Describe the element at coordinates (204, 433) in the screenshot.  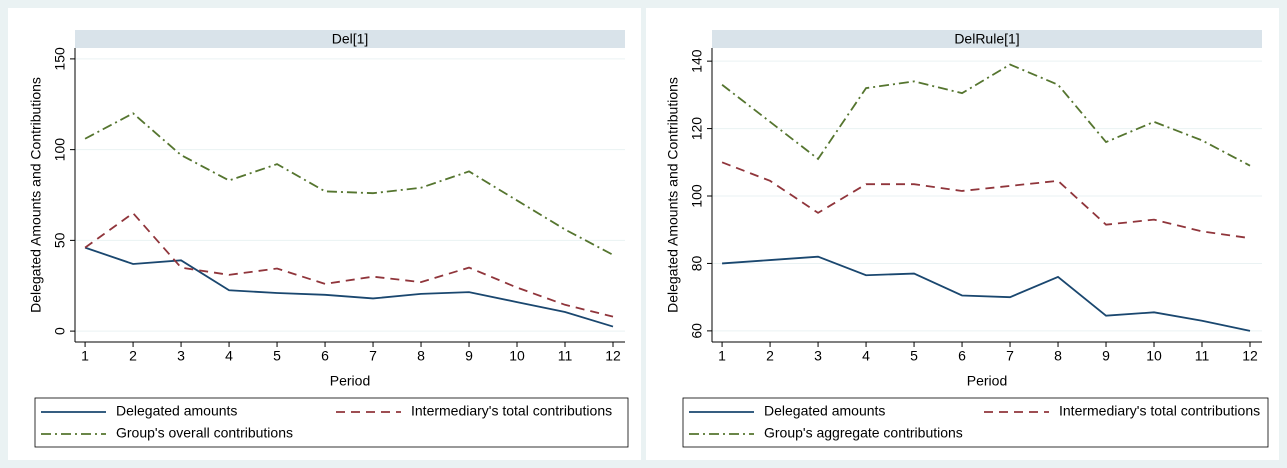
I see `legend-label: Group's overall contributions` at that location.